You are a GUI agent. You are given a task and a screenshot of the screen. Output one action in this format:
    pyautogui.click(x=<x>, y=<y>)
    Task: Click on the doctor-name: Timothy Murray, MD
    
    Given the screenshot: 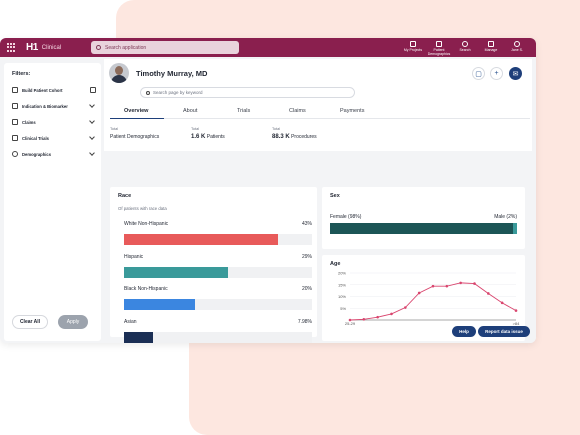 What is the action you would take?
    pyautogui.click(x=172, y=73)
    